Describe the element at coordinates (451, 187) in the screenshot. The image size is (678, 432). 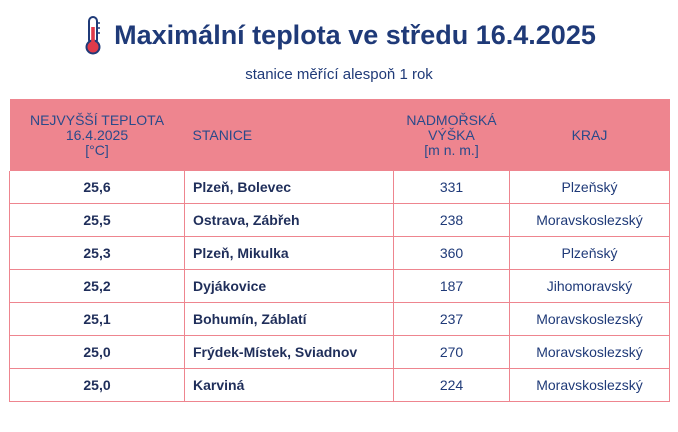
I see `cell-altitude: 331` at that location.